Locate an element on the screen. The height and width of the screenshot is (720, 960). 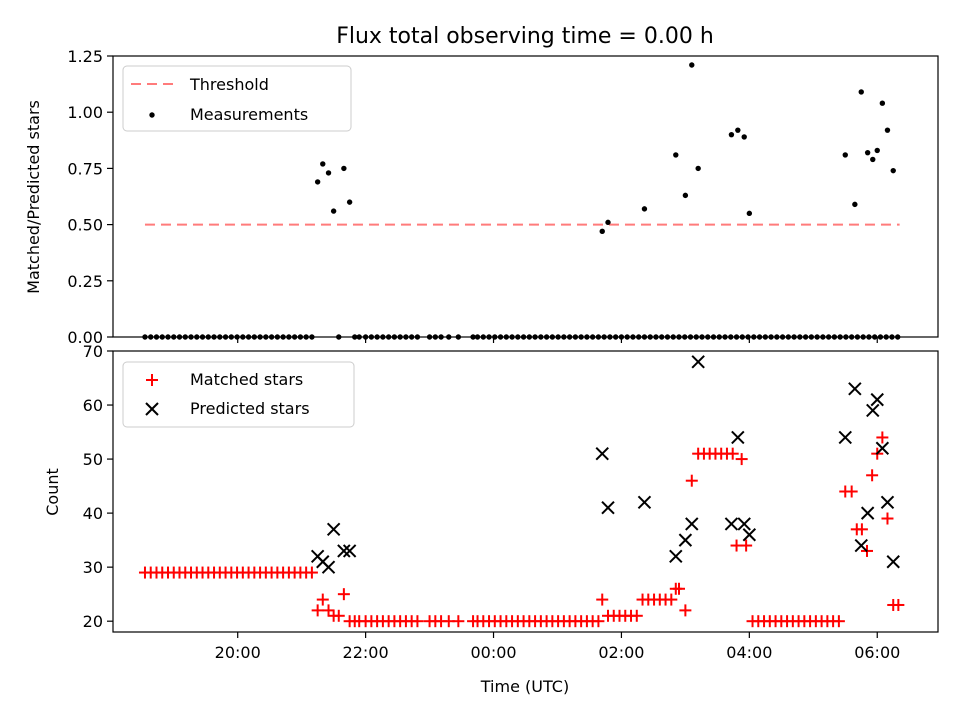
legend-measurements-label: Measurements is located at coordinates (249, 114).